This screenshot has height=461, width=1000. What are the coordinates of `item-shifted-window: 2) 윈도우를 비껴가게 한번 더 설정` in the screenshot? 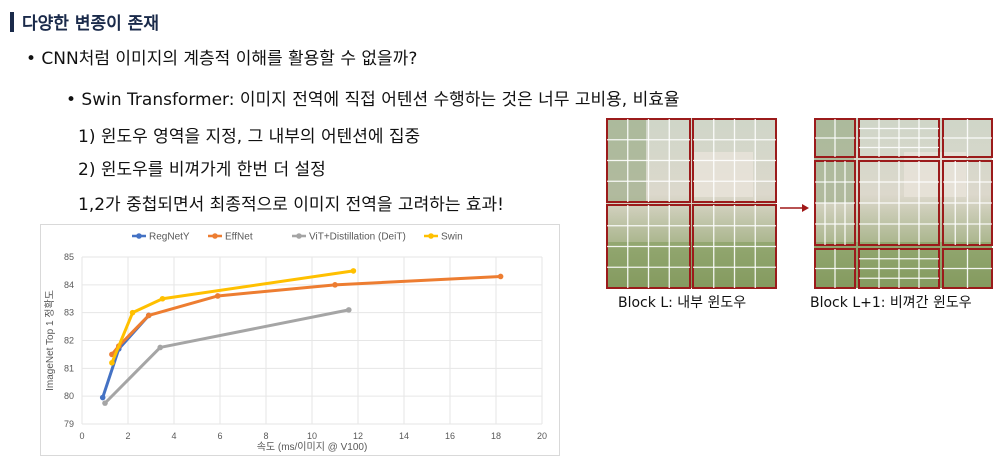 It's located at (202, 170).